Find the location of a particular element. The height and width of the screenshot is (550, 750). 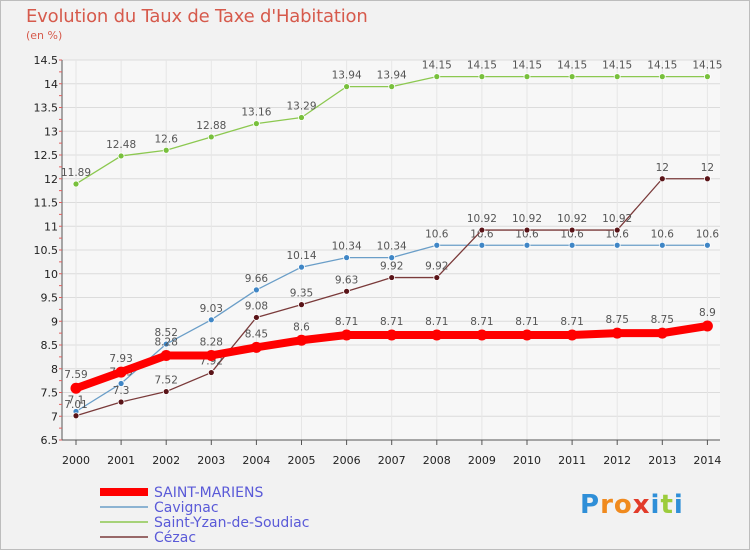

y-tick-label: 11 is located at coordinates (51, 226).